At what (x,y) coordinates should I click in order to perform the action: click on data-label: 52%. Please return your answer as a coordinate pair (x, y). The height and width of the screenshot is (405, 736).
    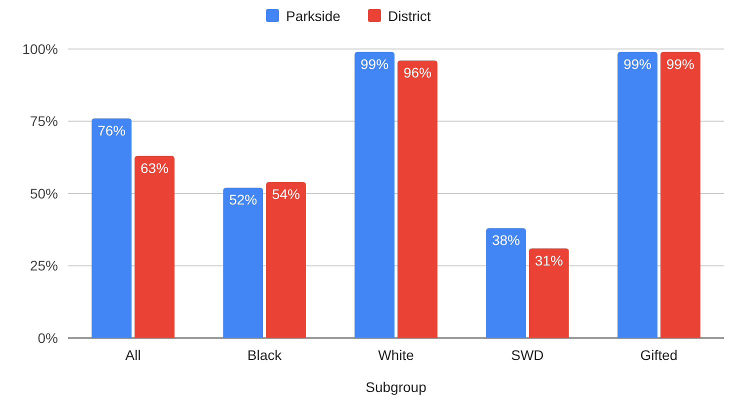
    Looking at the image, I should click on (243, 200).